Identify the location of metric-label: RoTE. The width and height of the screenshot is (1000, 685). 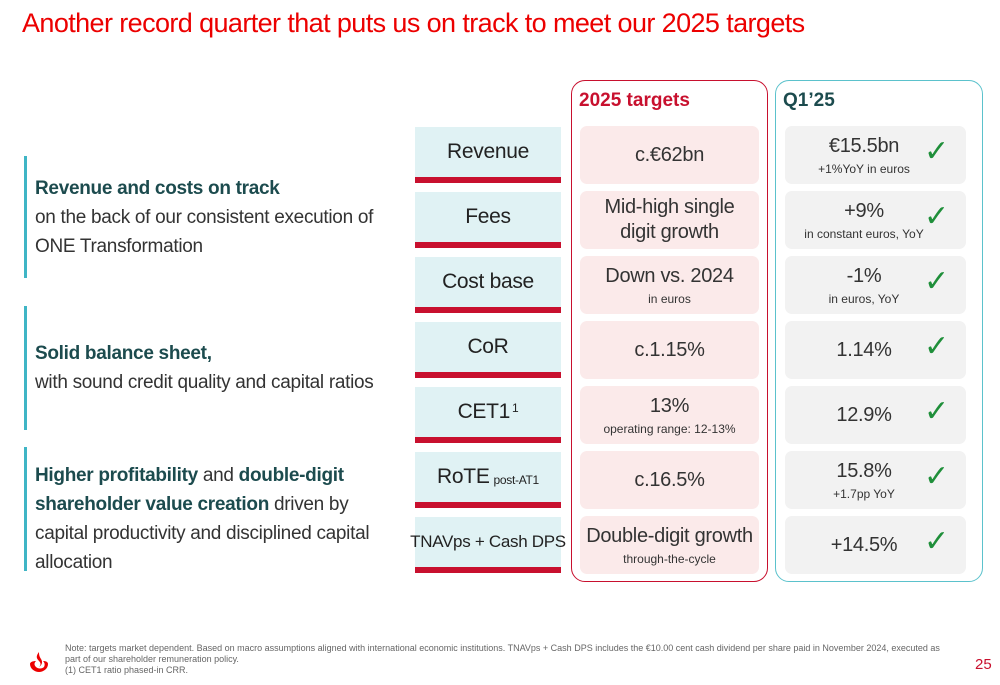
(463, 476).